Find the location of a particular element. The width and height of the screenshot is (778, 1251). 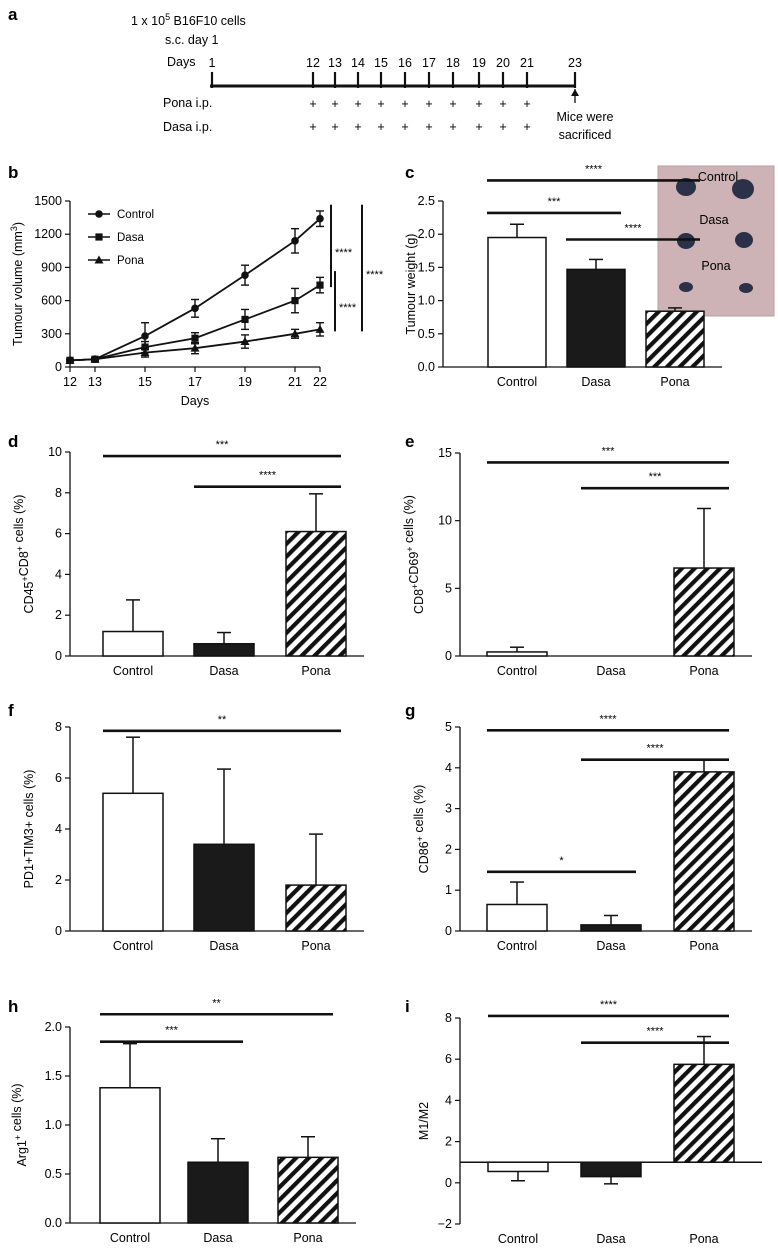

y-tick-label: 0.5 is located at coordinates (53, 1174).